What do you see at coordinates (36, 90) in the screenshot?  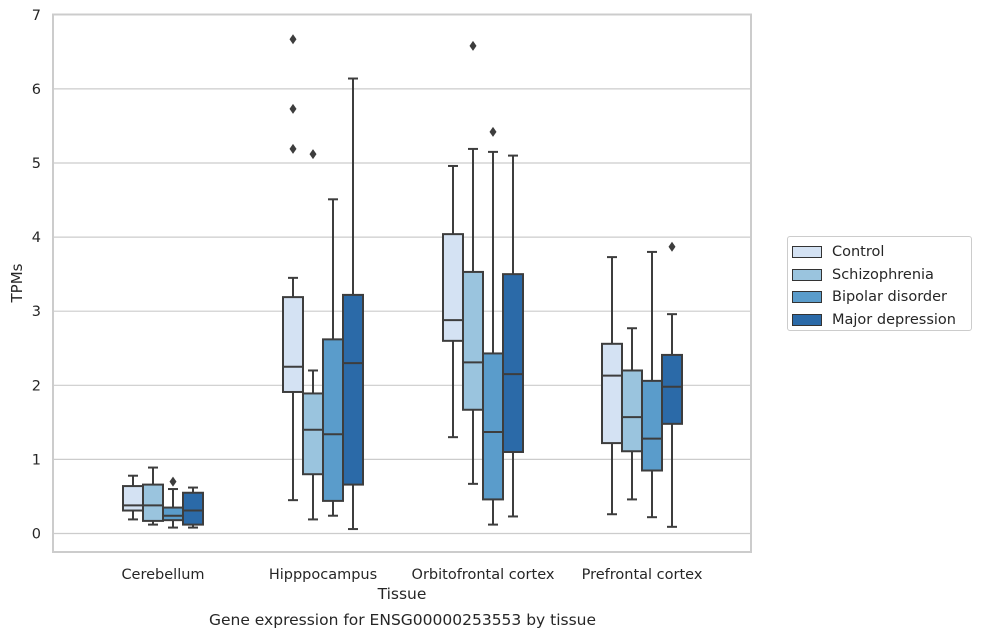 I see `y-tick-label: 6` at bounding box center [36, 90].